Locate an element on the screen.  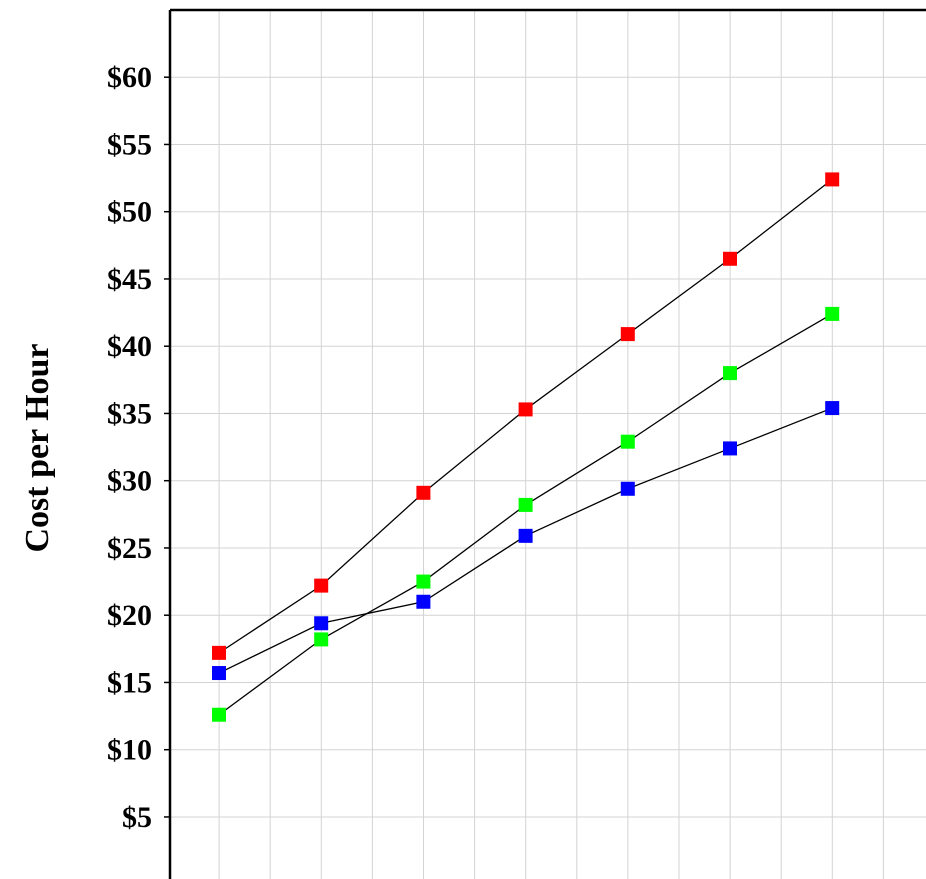
y-tick-label: $40 is located at coordinates (129, 346).